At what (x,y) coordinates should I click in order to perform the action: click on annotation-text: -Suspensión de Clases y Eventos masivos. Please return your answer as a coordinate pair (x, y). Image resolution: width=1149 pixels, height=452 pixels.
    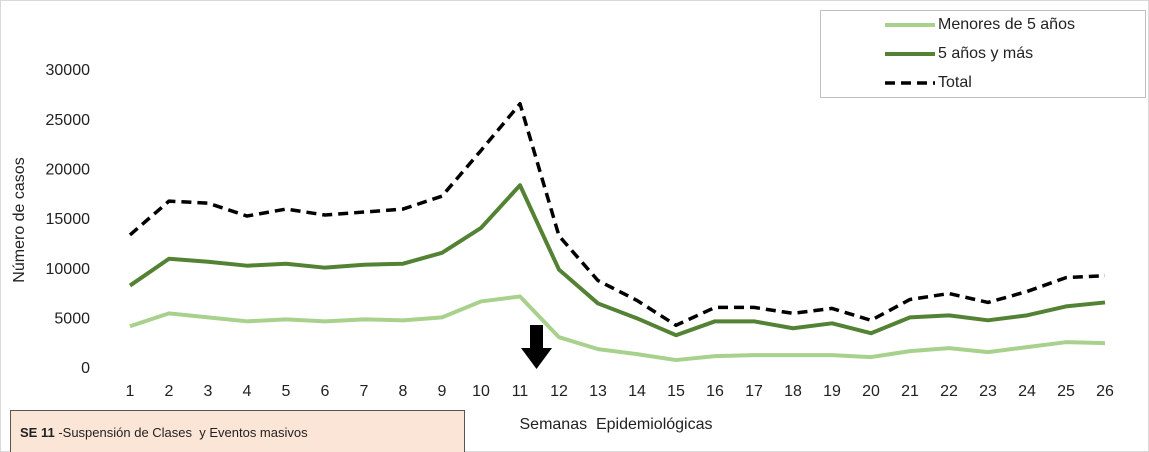
    Looking at the image, I should click on (183, 432).